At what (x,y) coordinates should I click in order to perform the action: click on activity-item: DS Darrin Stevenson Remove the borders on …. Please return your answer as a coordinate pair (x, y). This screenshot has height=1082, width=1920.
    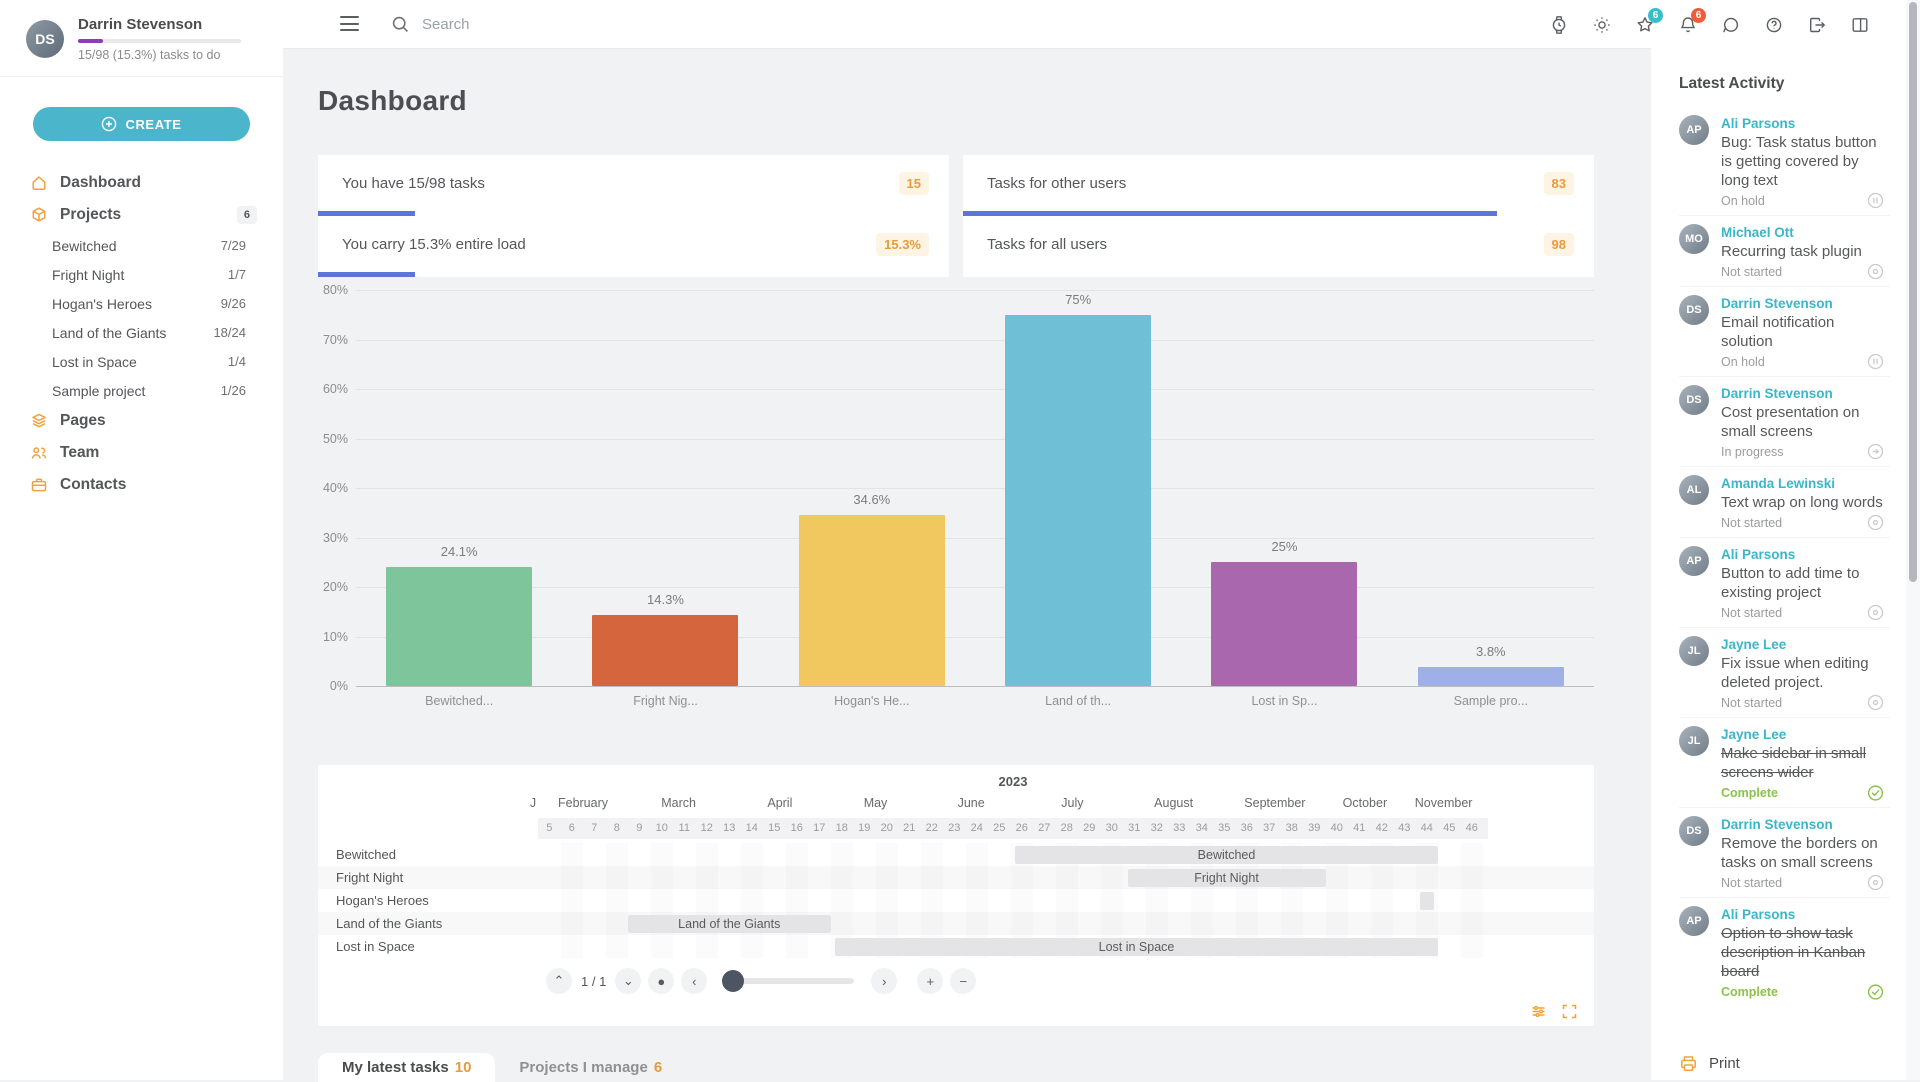
    Looking at the image, I should click on (1784, 852).